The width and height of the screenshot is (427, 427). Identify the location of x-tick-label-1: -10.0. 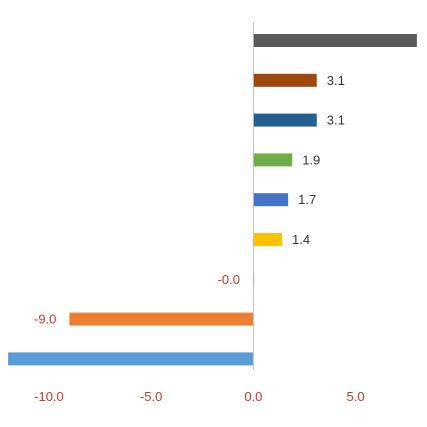
(49, 396).